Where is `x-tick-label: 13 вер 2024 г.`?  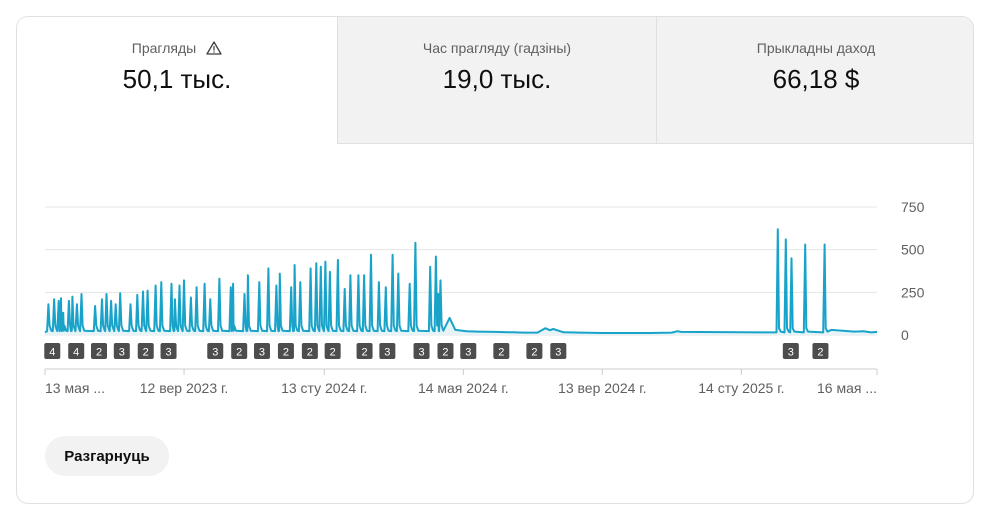 x-tick-label: 13 вер 2024 г. is located at coordinates (602, 388).